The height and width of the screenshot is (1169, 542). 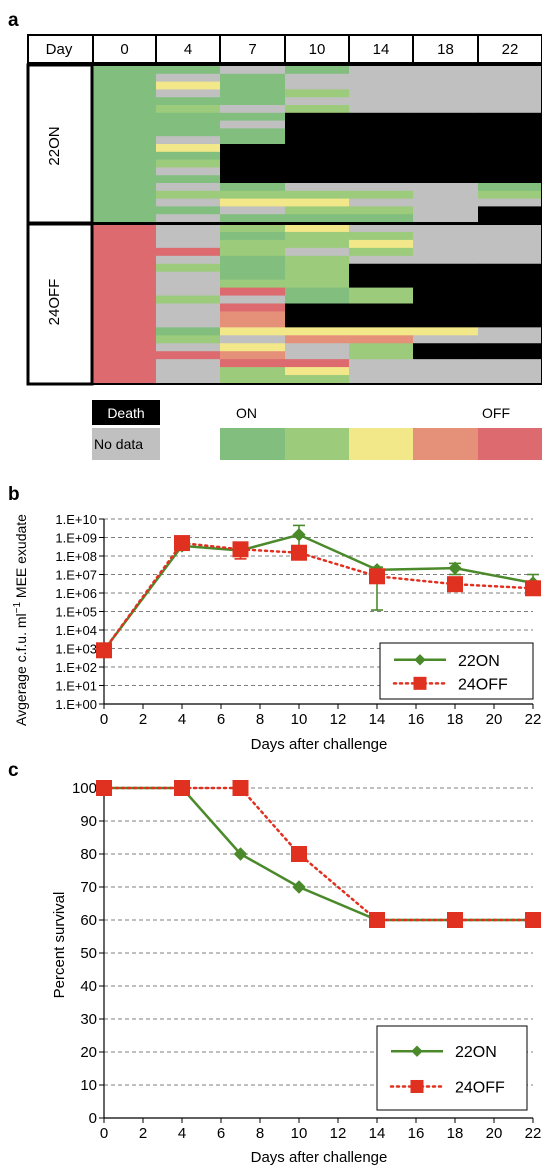 I want to click on group-label-22on: 22ON, so click(x=54, y=145).